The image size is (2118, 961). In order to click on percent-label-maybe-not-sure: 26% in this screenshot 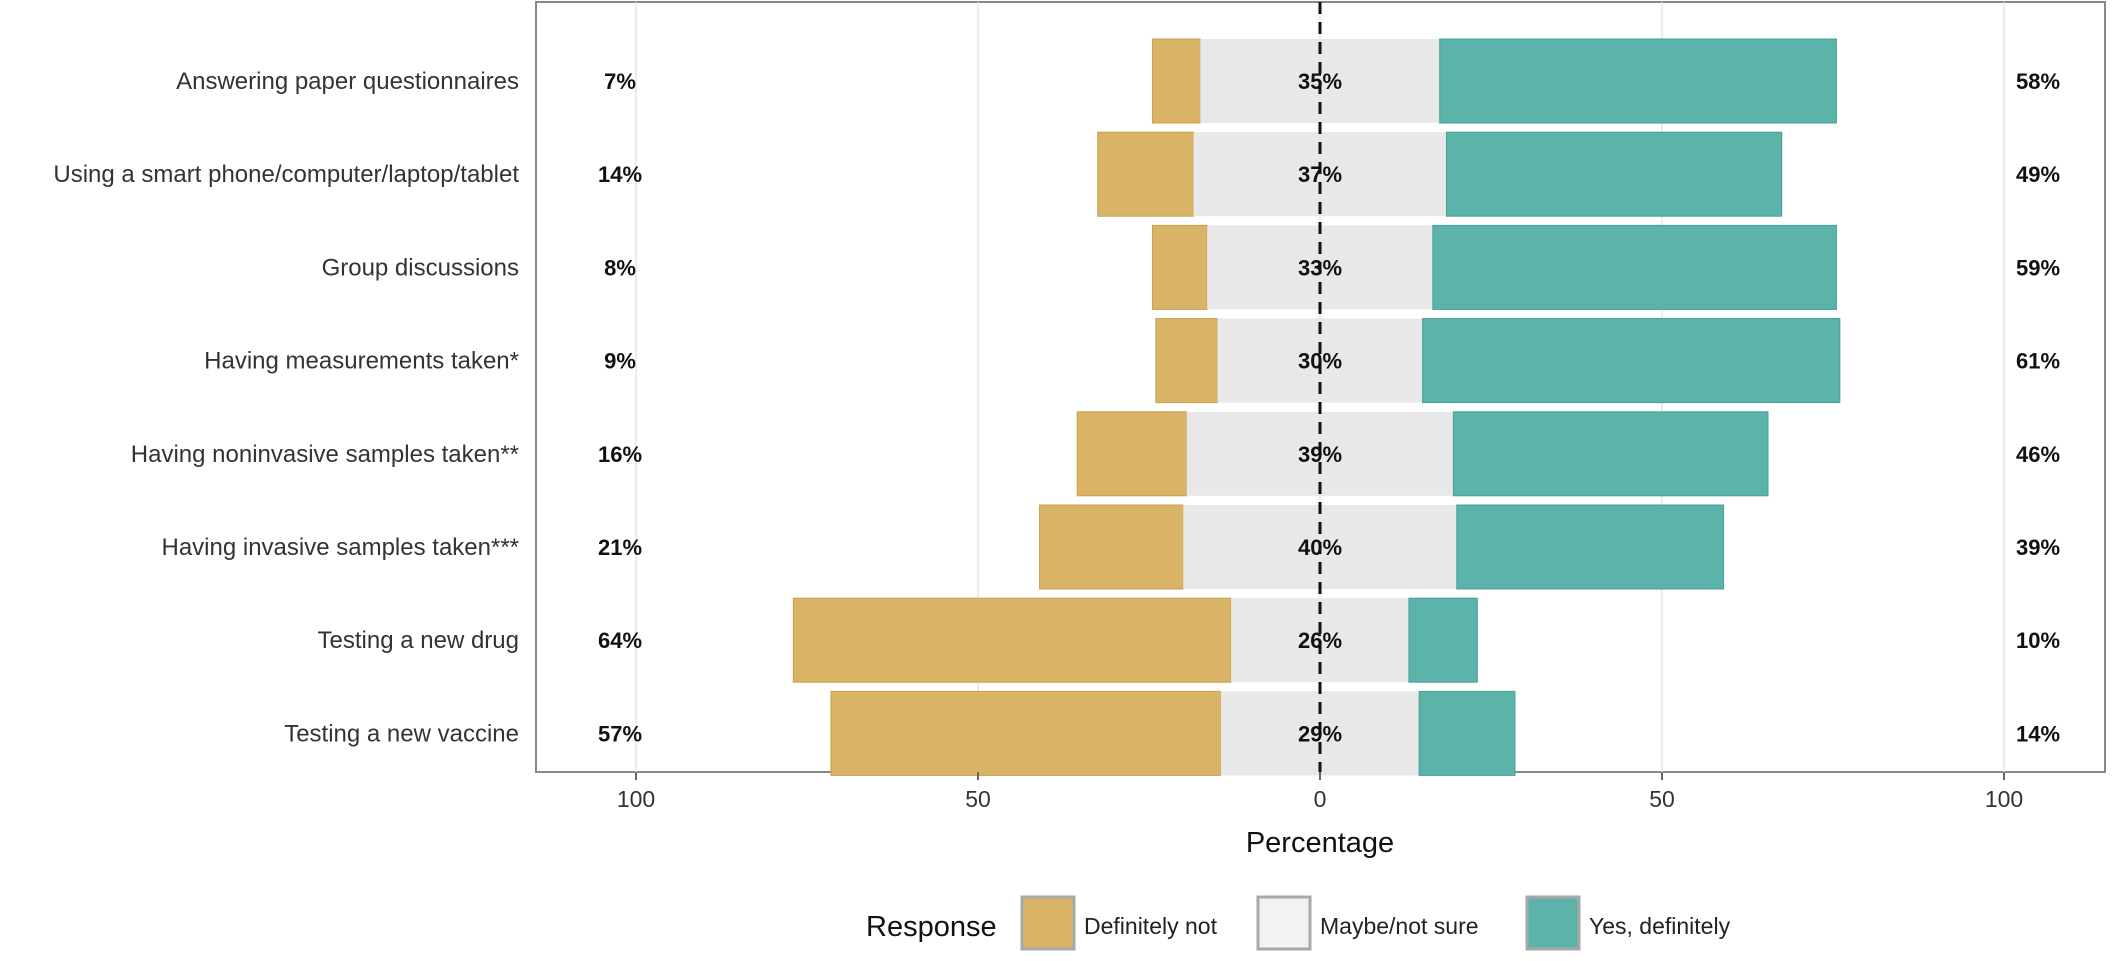, I will do `click(1320, 640)`.